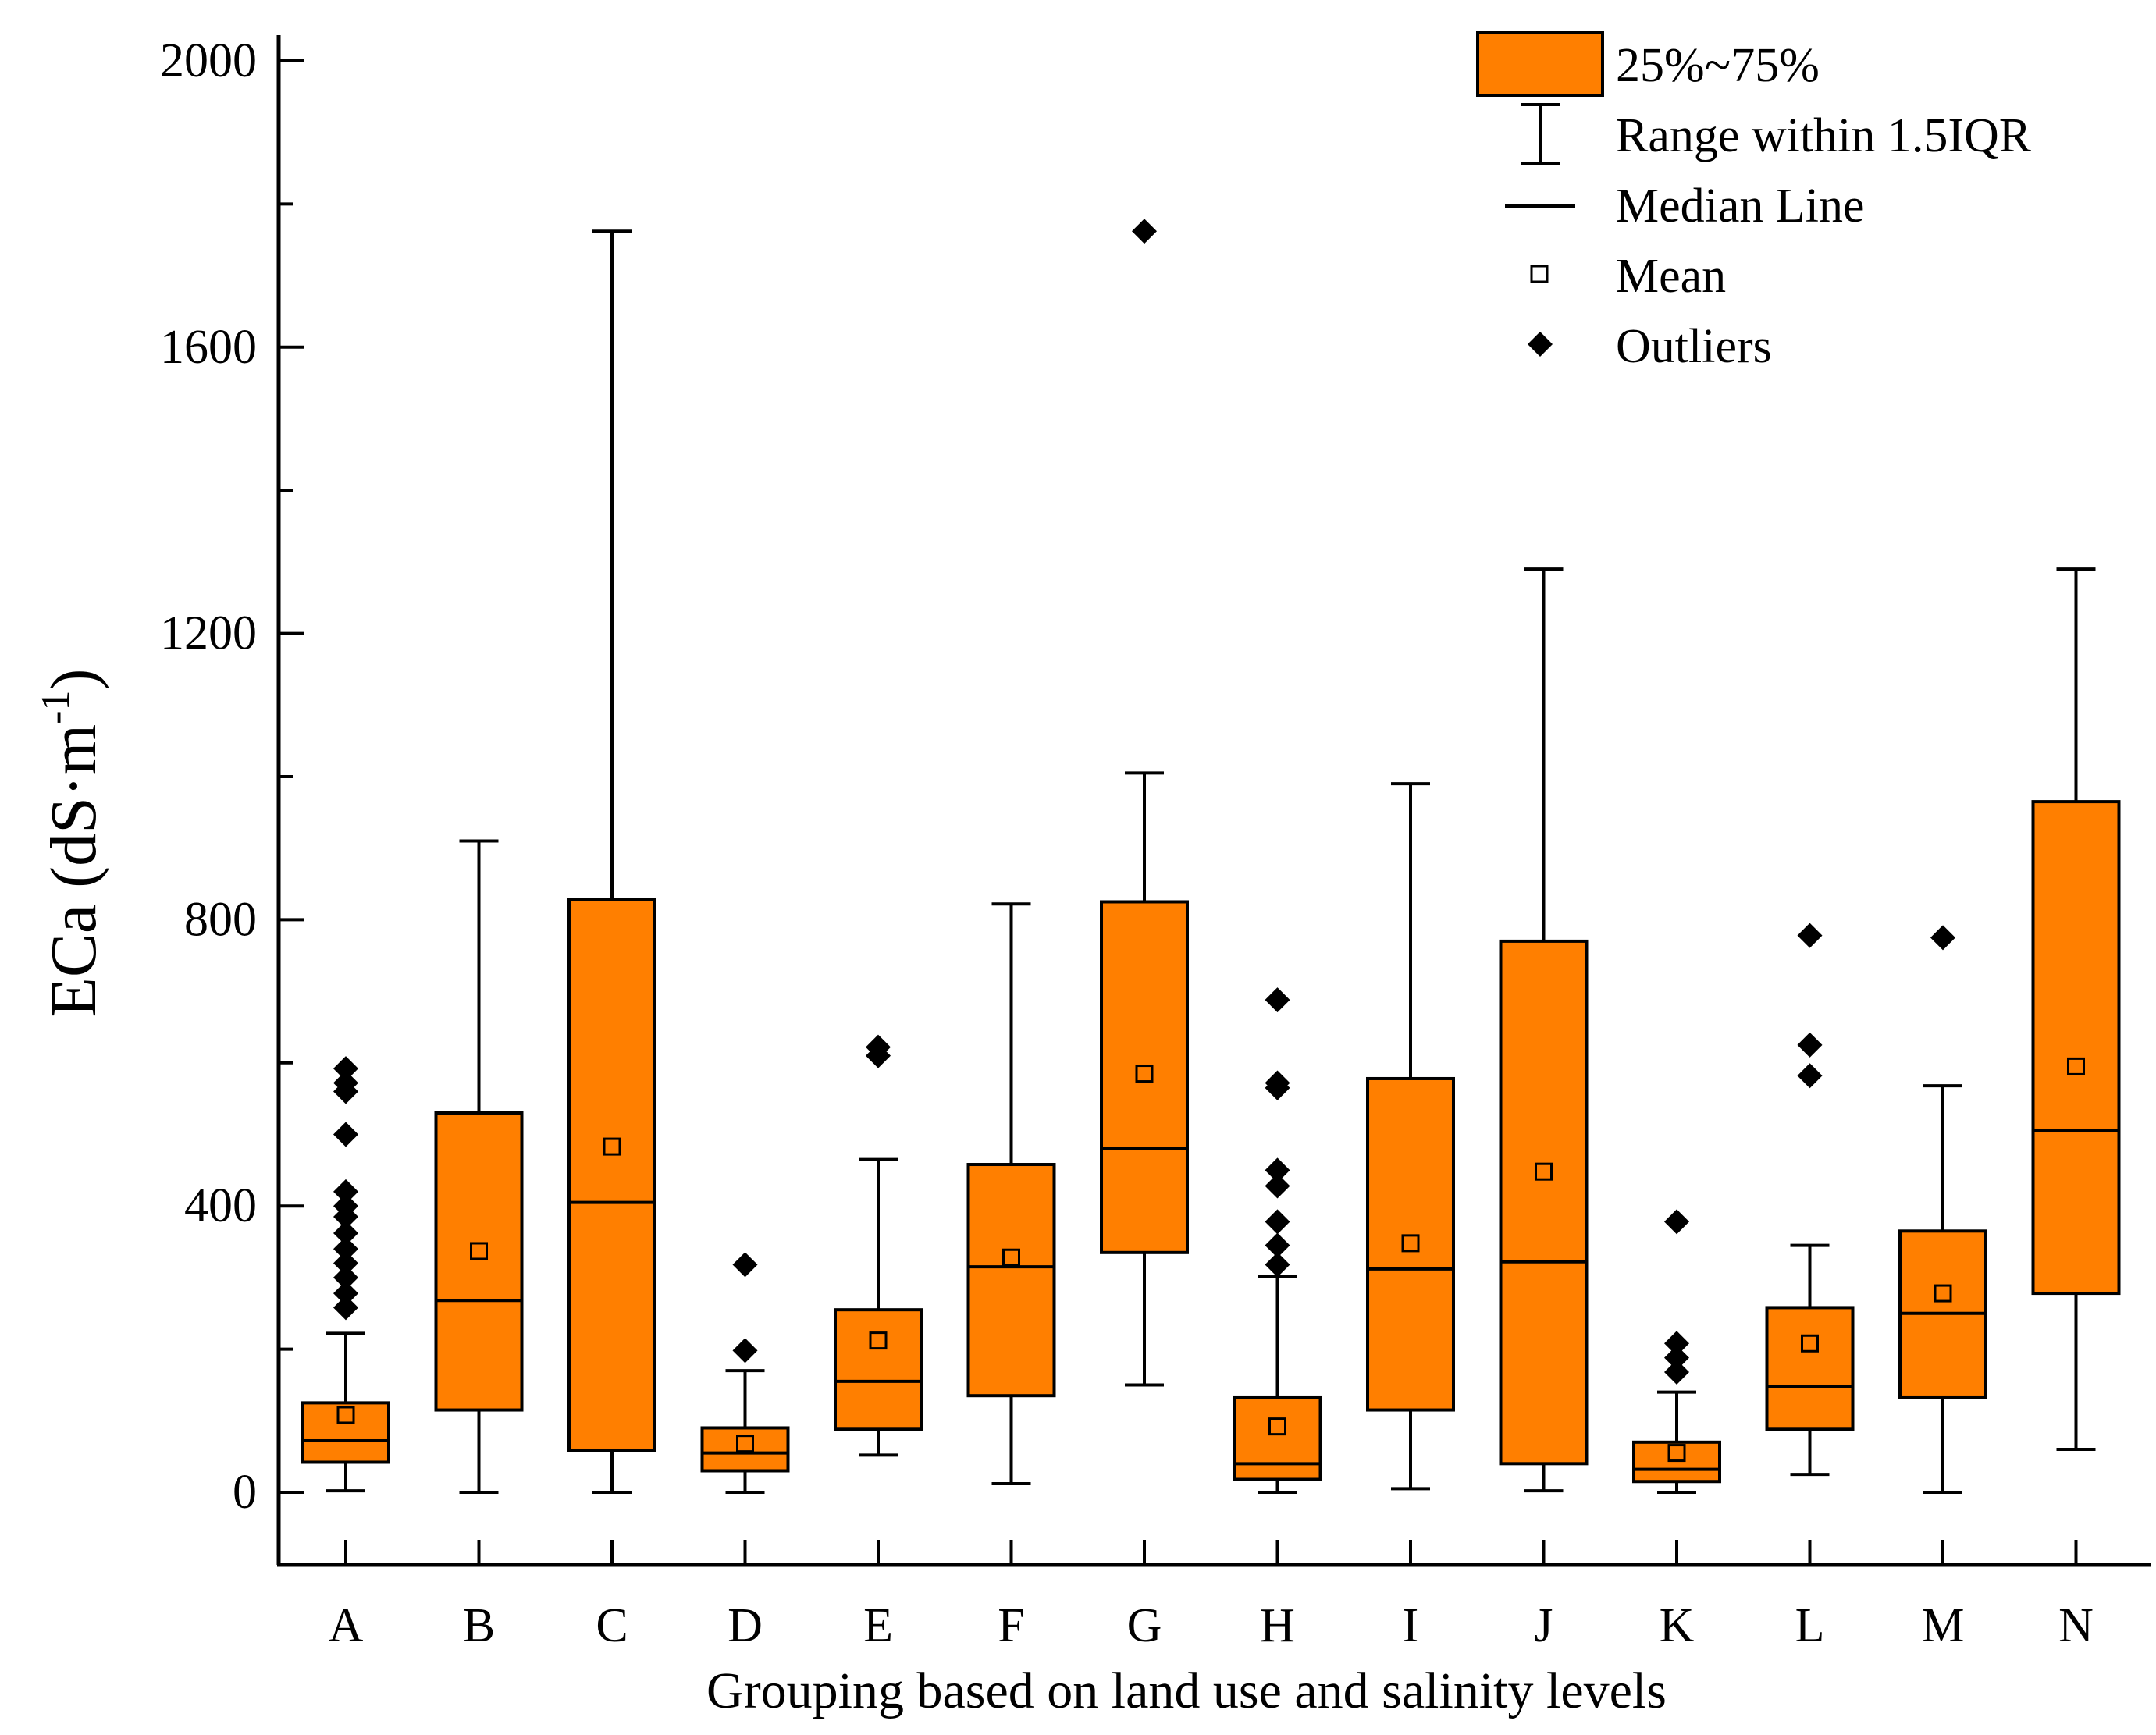  I want to click on x-tick-label: C, so click(612, 1625).